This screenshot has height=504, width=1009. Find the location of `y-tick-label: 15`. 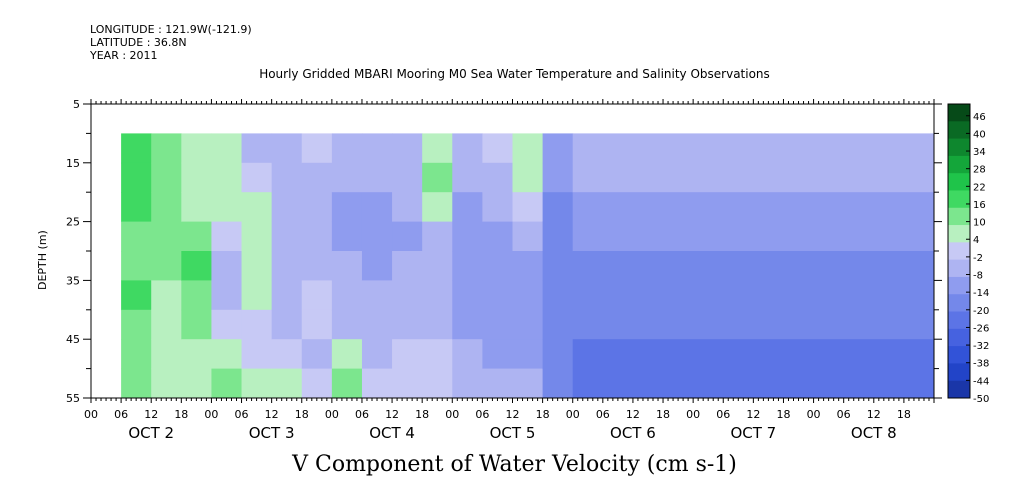

y-tick-label: 15 is located at coordinates (73, 163).